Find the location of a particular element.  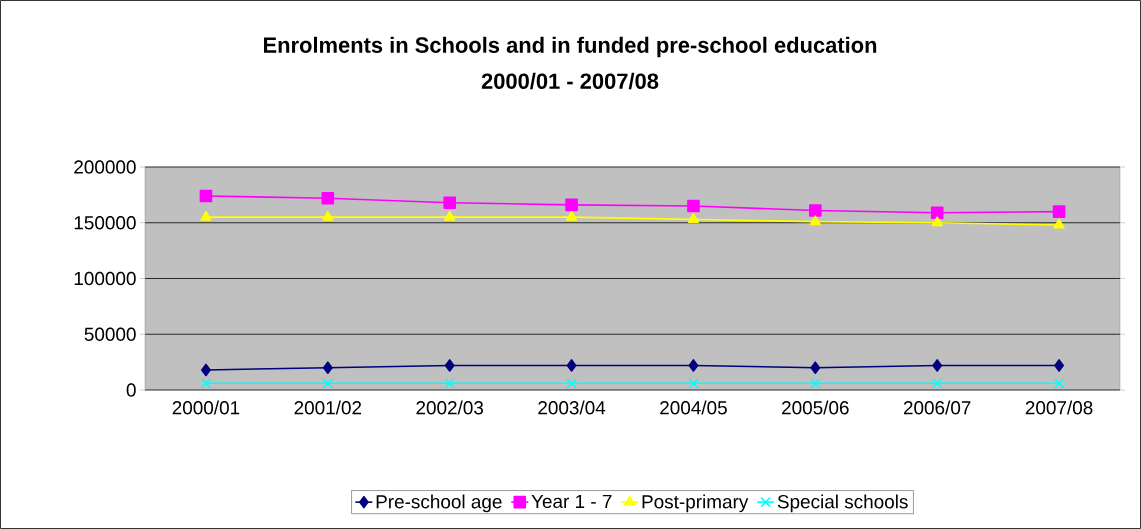

y-tick-label: 150000 is located at coordinates (105, 223).